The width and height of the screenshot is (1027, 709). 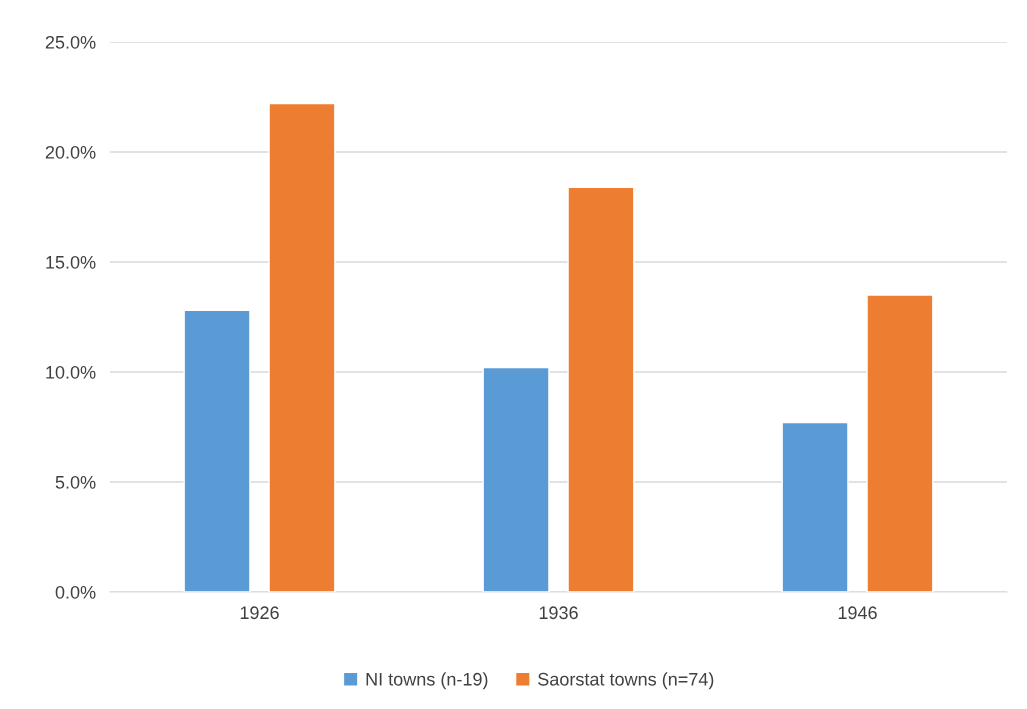 I want to click on legend-label: Saorstat towns (n=74), so click(x=626, y=681).